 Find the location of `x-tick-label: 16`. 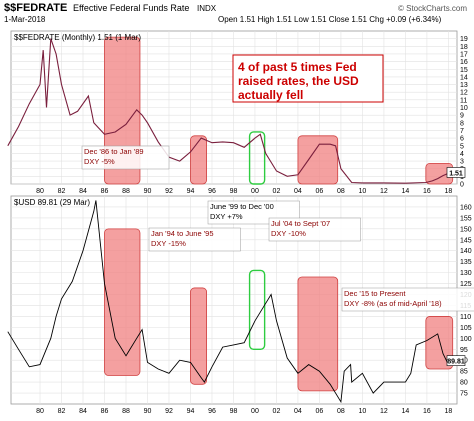

x-tick-label: 16 is located at coordinates (427, 191).